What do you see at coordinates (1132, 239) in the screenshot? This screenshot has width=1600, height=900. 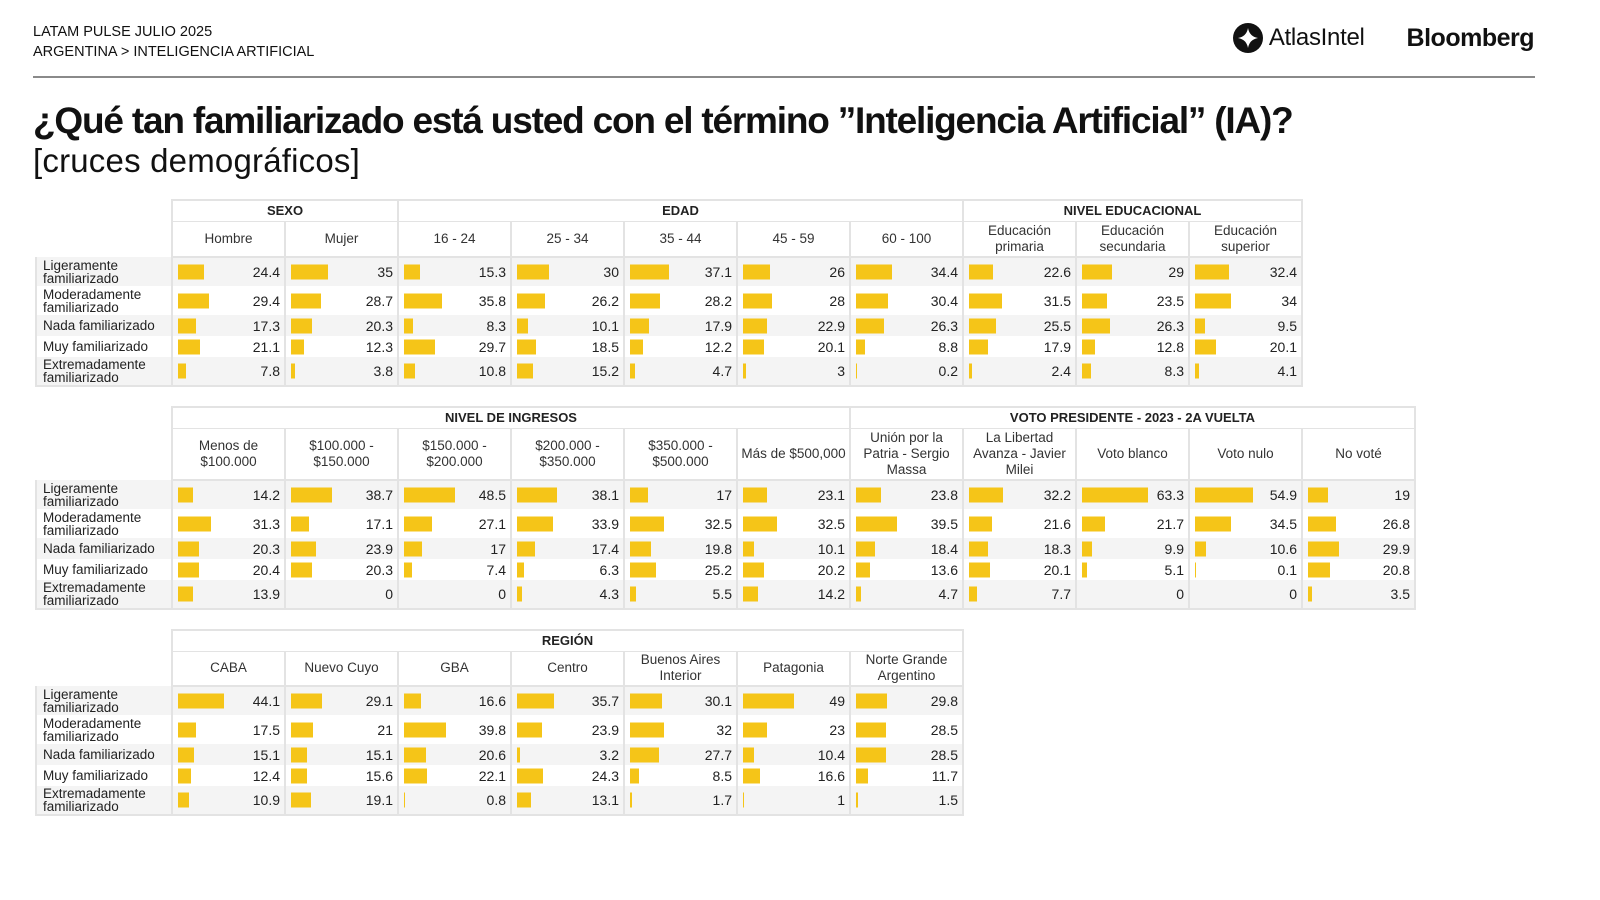 I see `column-header-educacion-secundaria: Educación secundaria` at bounding box center [1132, 239].